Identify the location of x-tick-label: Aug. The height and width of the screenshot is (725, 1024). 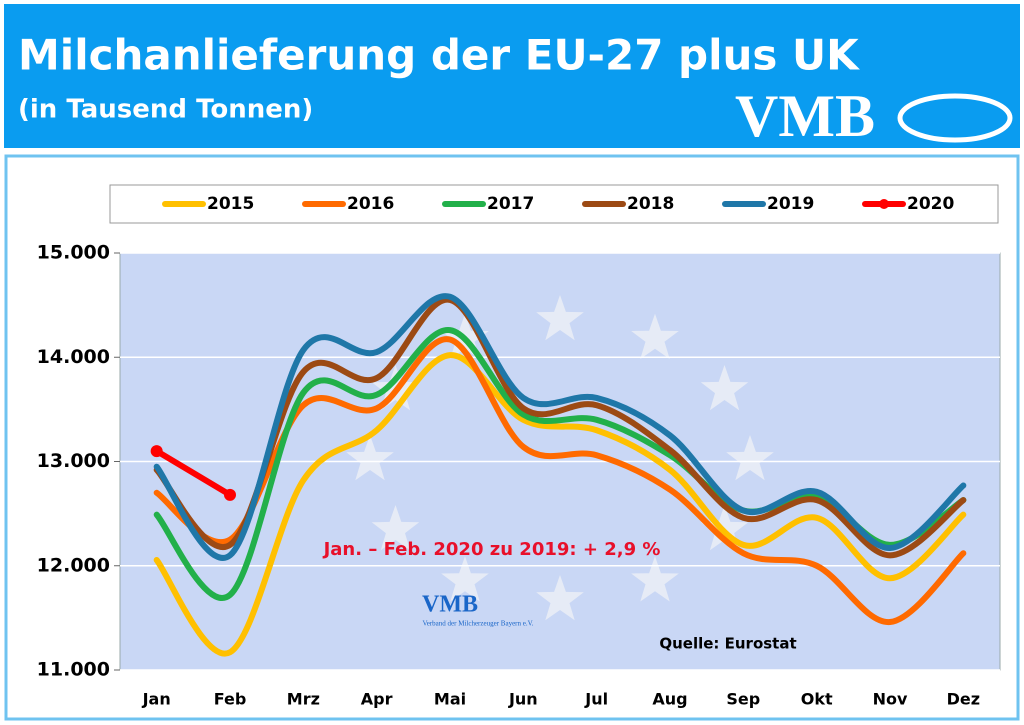
(669, 699).